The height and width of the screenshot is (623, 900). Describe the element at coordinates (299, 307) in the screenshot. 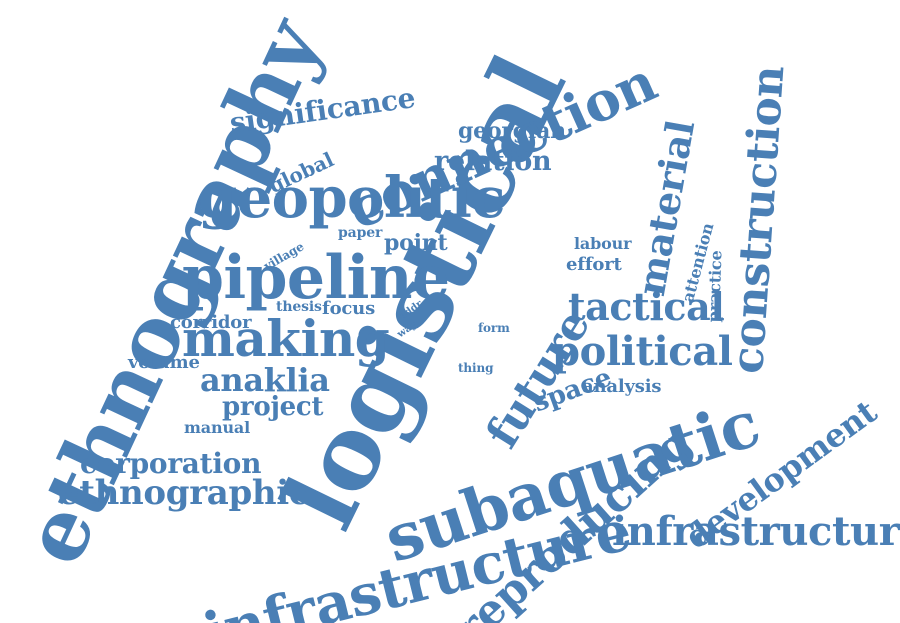

I see `word-thesis: thesis` at that location.